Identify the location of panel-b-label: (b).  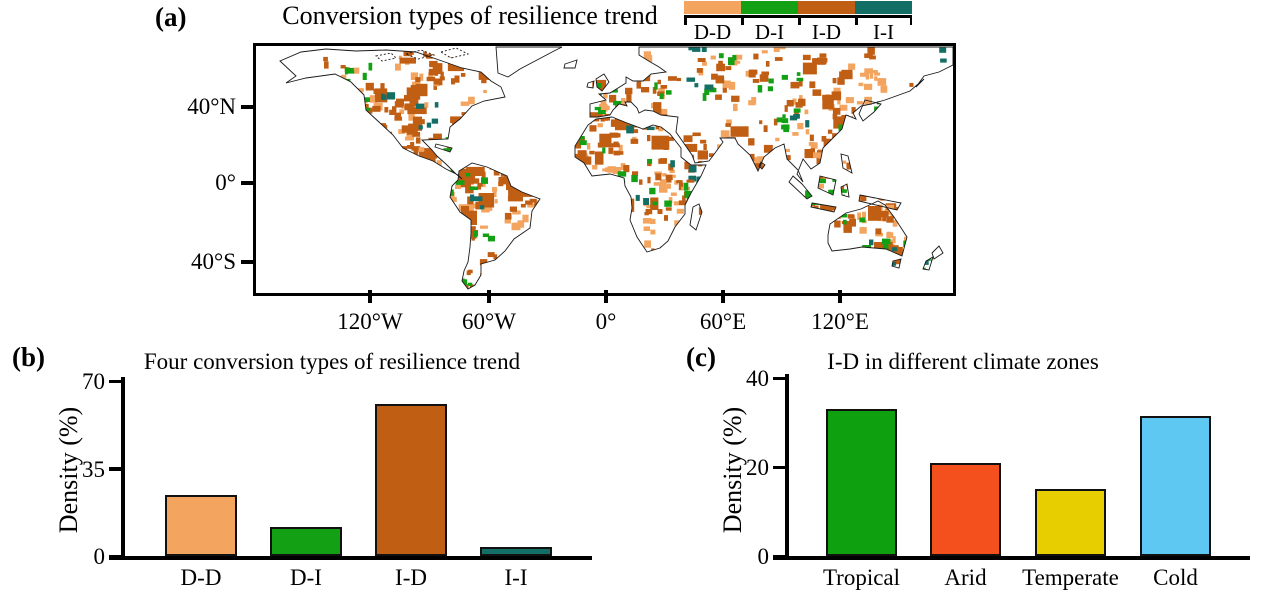
(28, 357).